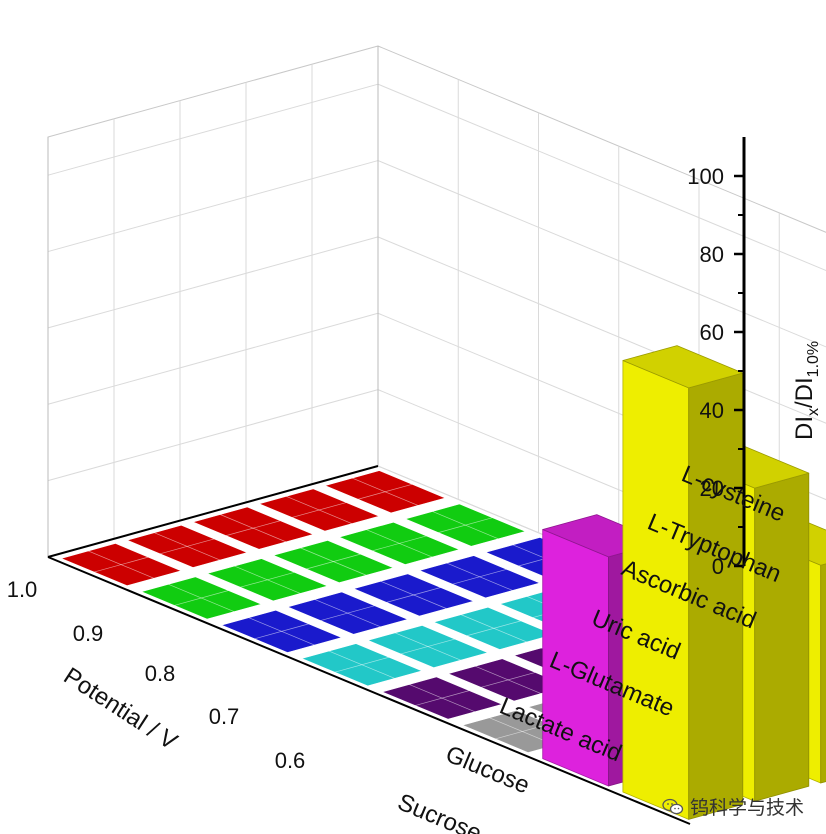  I want to click on z-axis-title-label_sub1: x, so click(813, 412).